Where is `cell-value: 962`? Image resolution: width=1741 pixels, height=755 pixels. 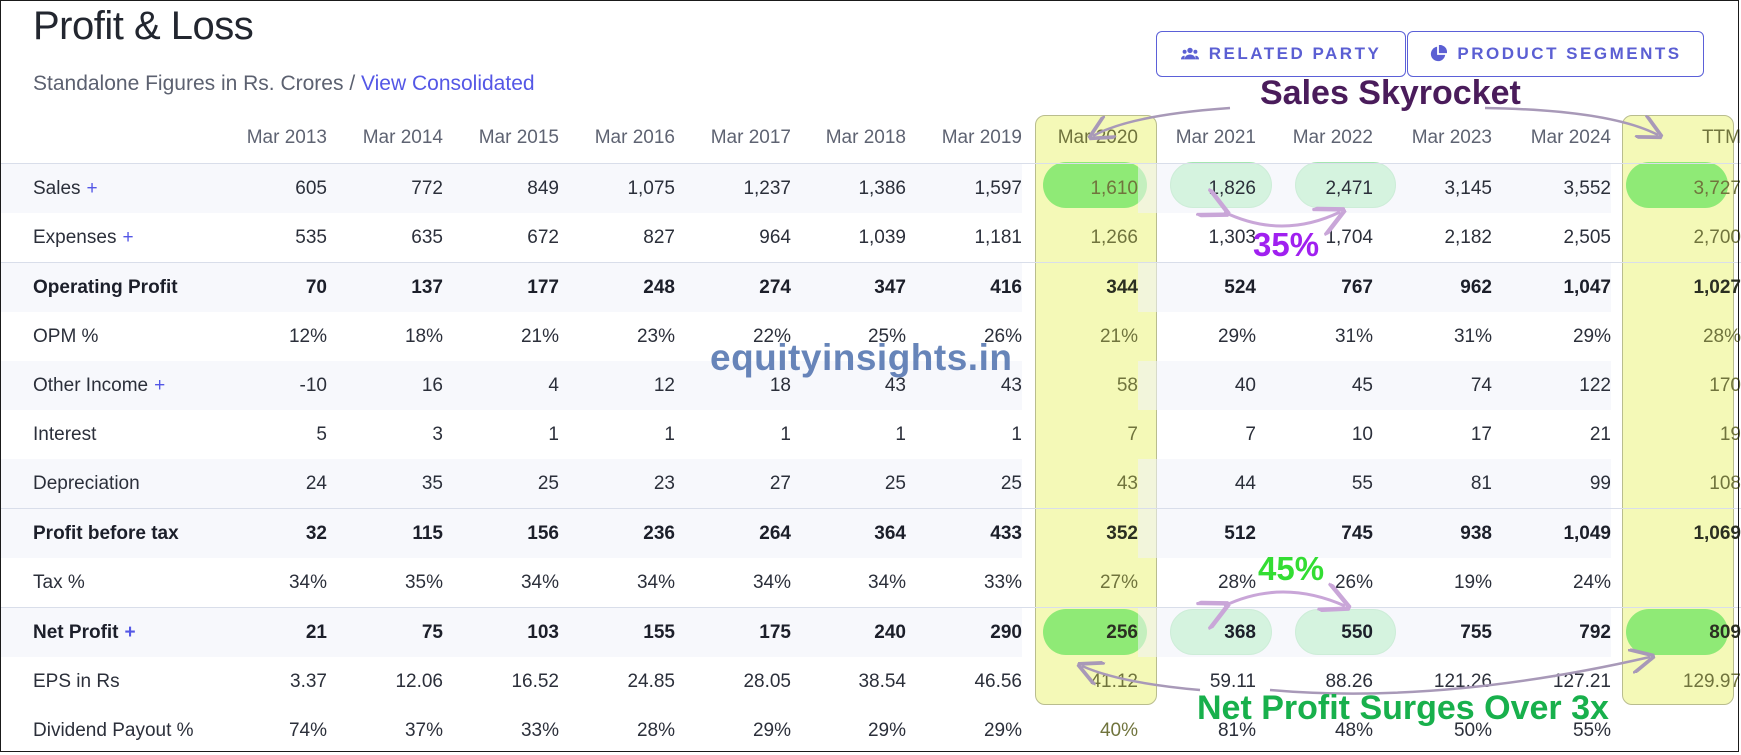 cell-value: 962 is located at coordinates (1432, 288).